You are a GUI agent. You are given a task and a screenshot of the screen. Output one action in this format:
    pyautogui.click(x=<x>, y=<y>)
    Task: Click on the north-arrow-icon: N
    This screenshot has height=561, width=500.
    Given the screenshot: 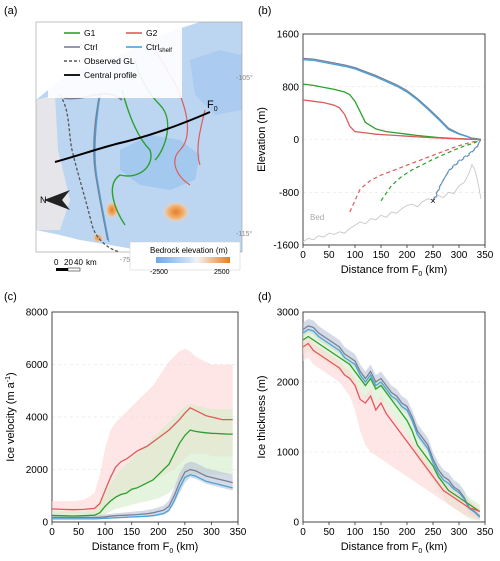 What is the action you would take?
    pyautogui.click(x=55, y=200)
    